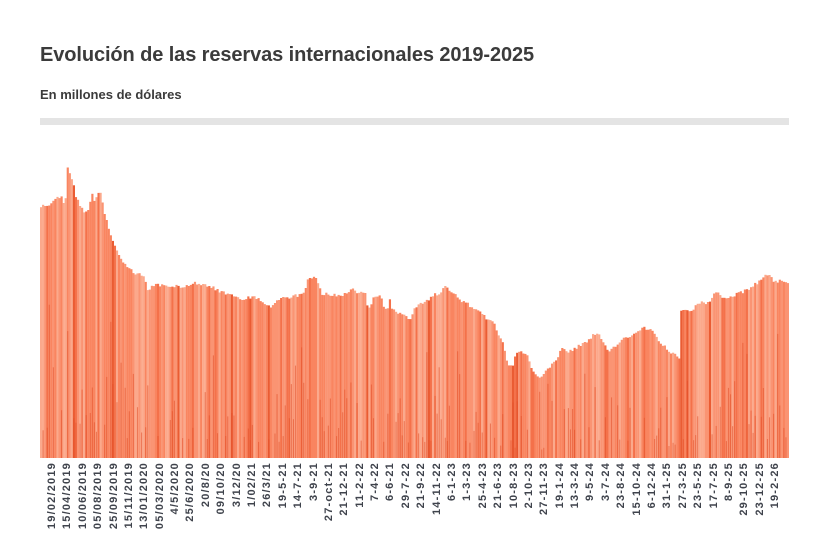  Describe the element at coordinates (390, 481) in the screenshot. I see `x-axis-tick-label: 6-6-21` at that location.